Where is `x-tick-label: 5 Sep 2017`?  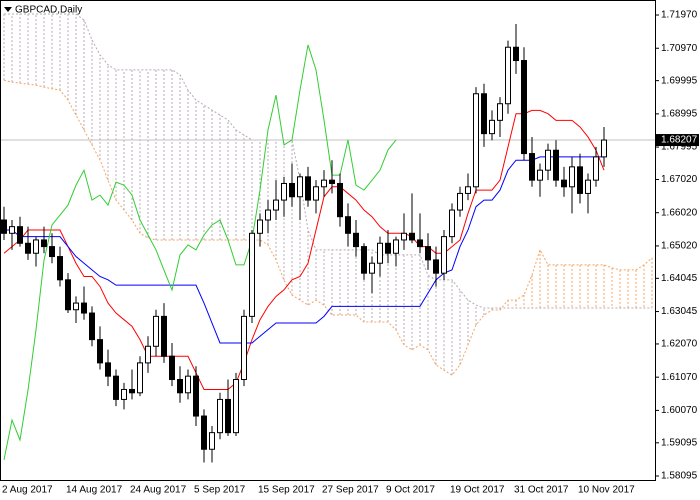
x-tick-label: 5 Sep 2017 is located at coordinates (220, 490).